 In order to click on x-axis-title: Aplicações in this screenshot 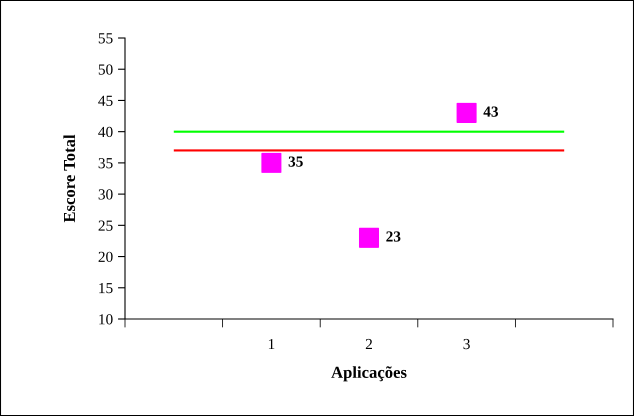, I will do `click(369, 374)`.